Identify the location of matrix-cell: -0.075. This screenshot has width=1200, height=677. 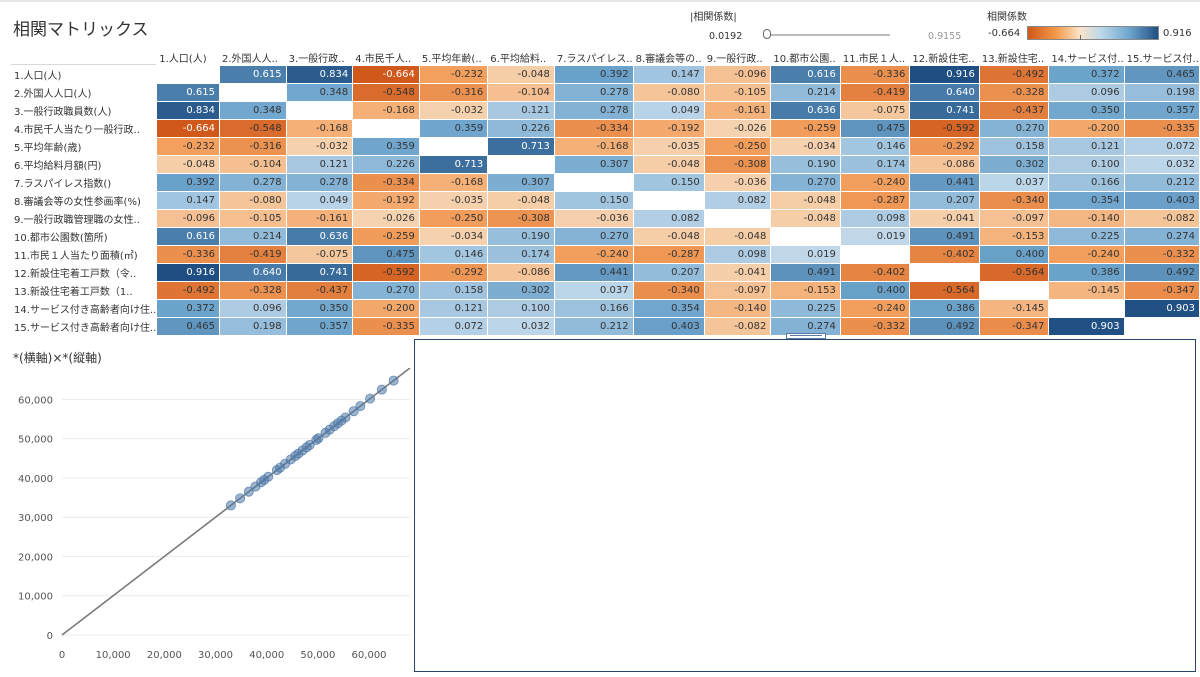
(875, 110).